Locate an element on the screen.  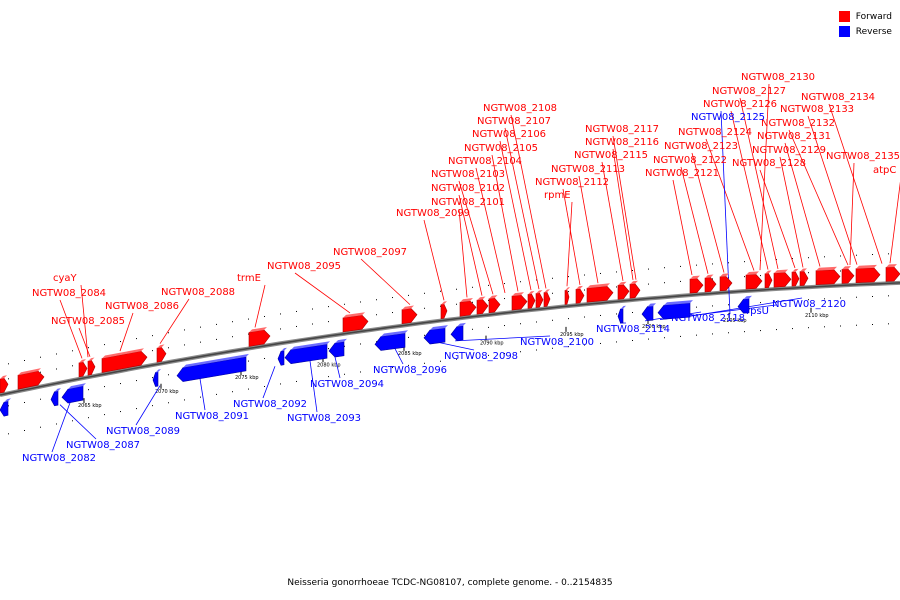
reverse-gene-label: rpsU is located at coordinates (757, 311).